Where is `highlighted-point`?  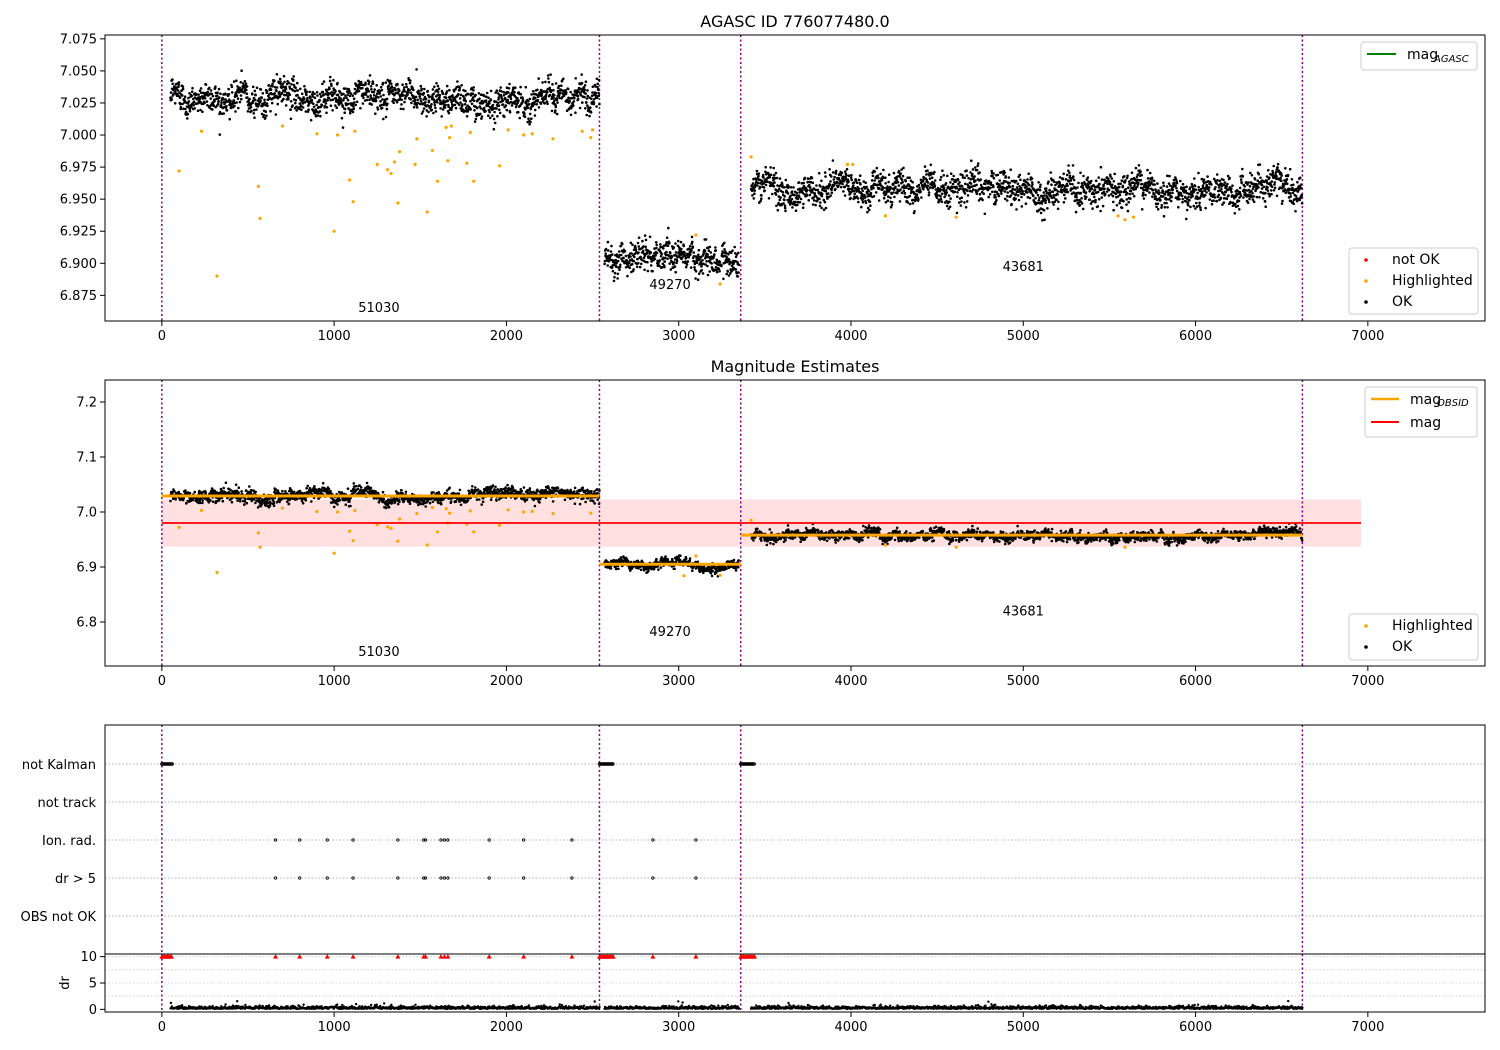 highlighted-point is located at coordinates (179, 171).